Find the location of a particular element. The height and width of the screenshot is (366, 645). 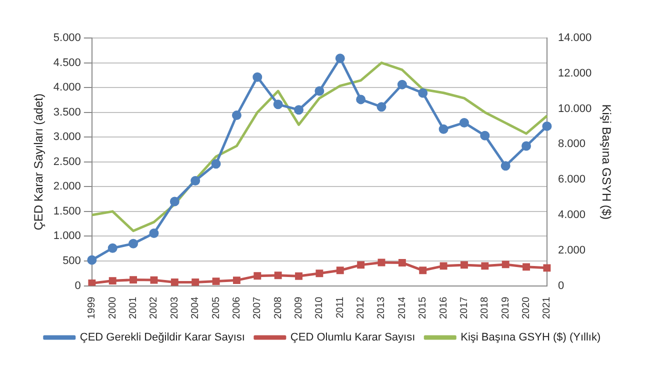

x-tick-label: 2008 is located at coordinates (278, 308).